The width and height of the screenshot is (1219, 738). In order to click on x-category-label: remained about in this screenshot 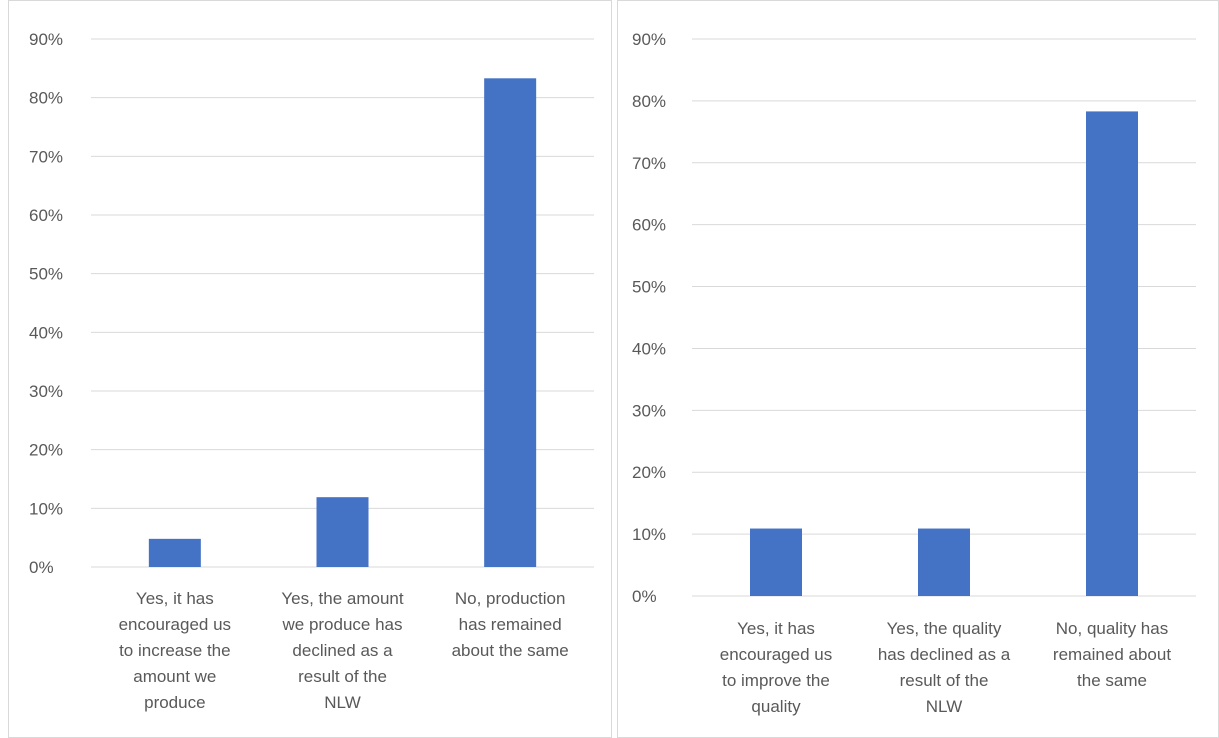, I will do `click(1112, 654)`.